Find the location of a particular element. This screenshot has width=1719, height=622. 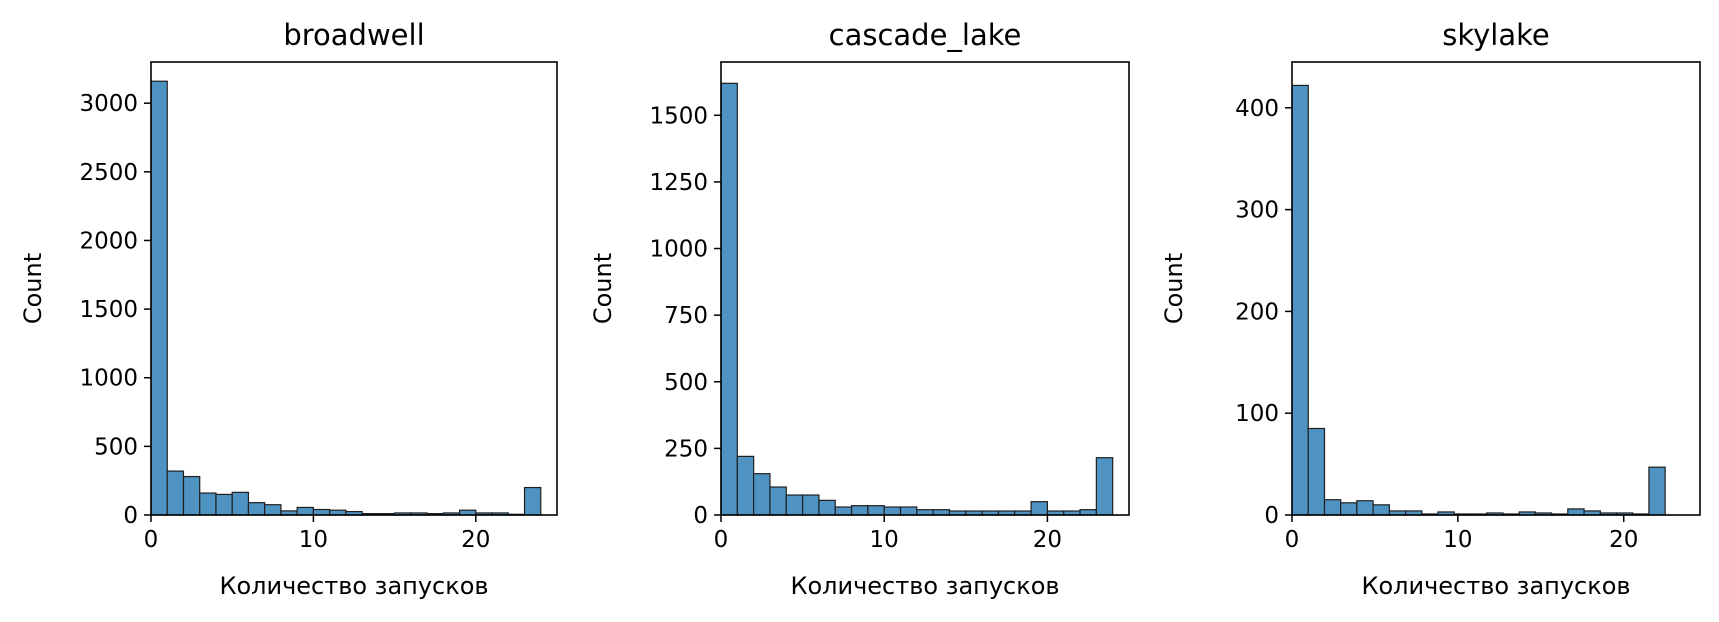

y-tick-label: 300 is located at coordinates (1257, 211).